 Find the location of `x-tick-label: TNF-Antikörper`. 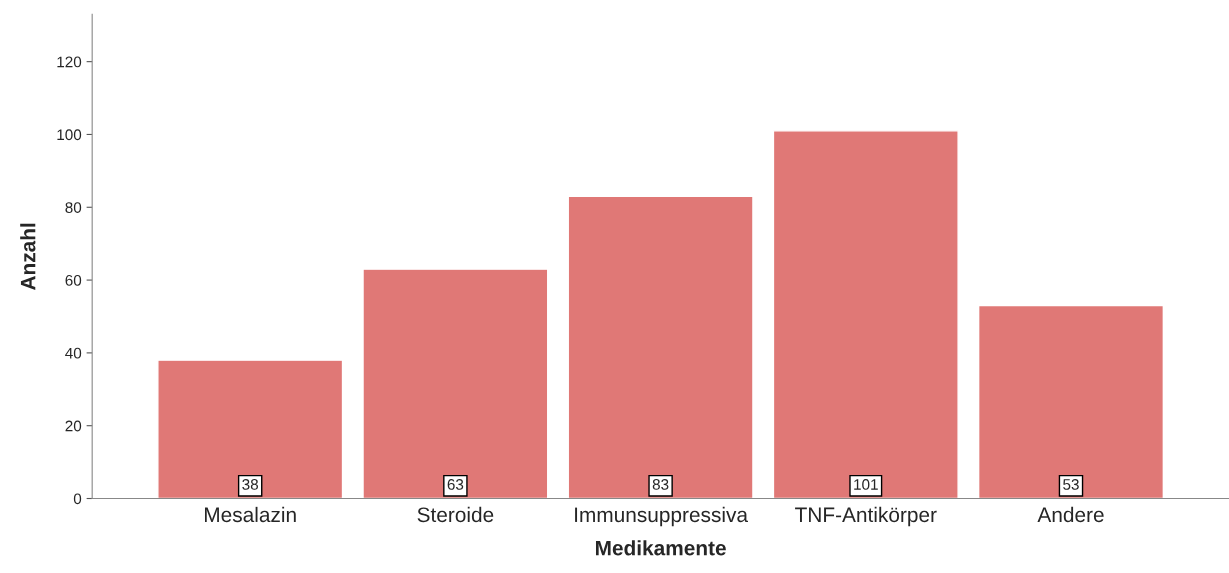

x-tick-label: TNF-Antikörper is located at coordinates (866, 516).